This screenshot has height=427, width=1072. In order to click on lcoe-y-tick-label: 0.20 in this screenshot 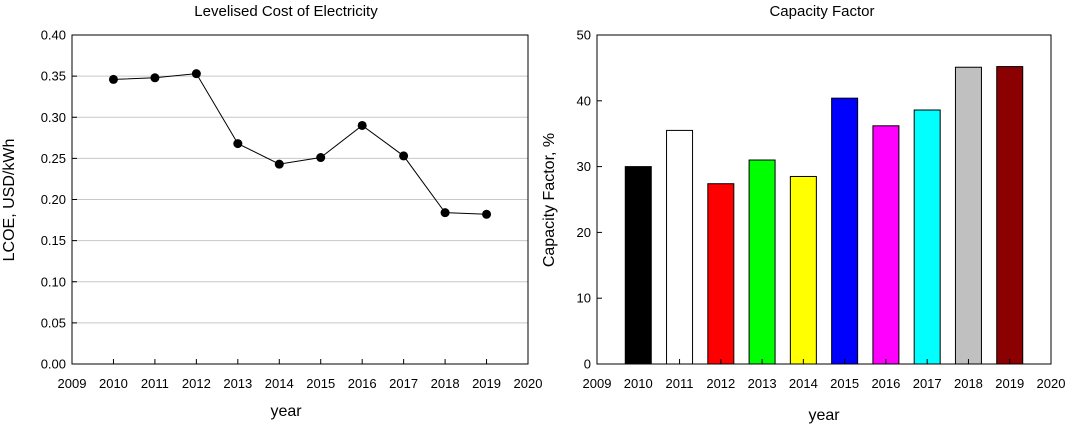, I will do `click(53, 199)`.